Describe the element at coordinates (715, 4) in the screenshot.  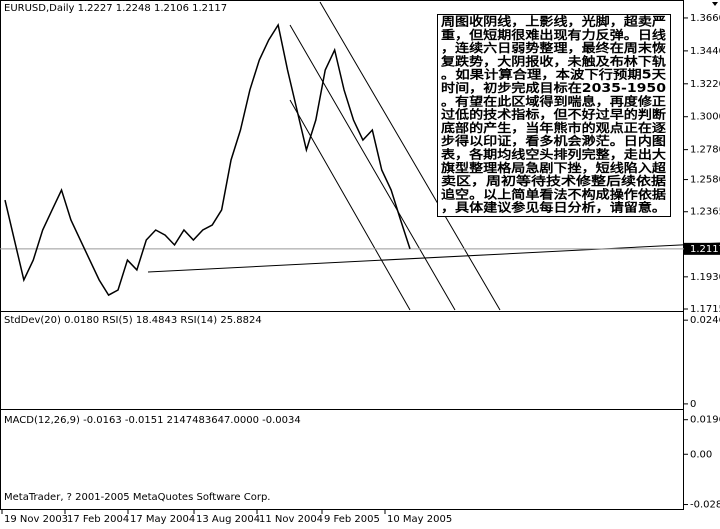
I see `scroll-marker` at that location.